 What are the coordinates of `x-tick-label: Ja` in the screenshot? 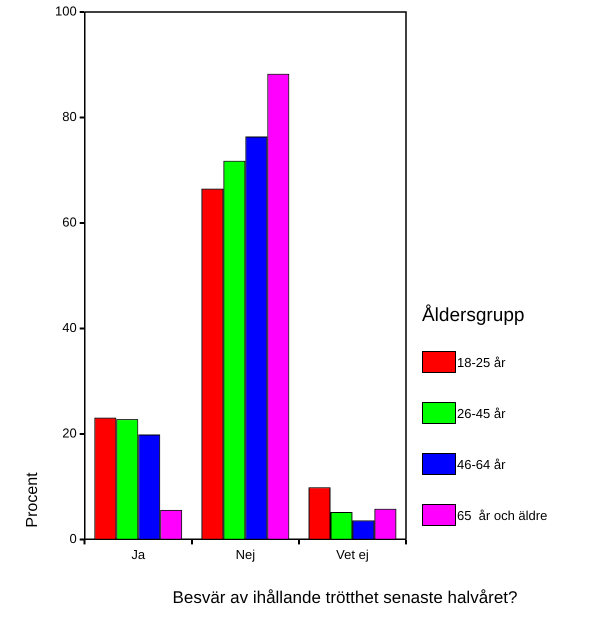 It's located at (138, 554).